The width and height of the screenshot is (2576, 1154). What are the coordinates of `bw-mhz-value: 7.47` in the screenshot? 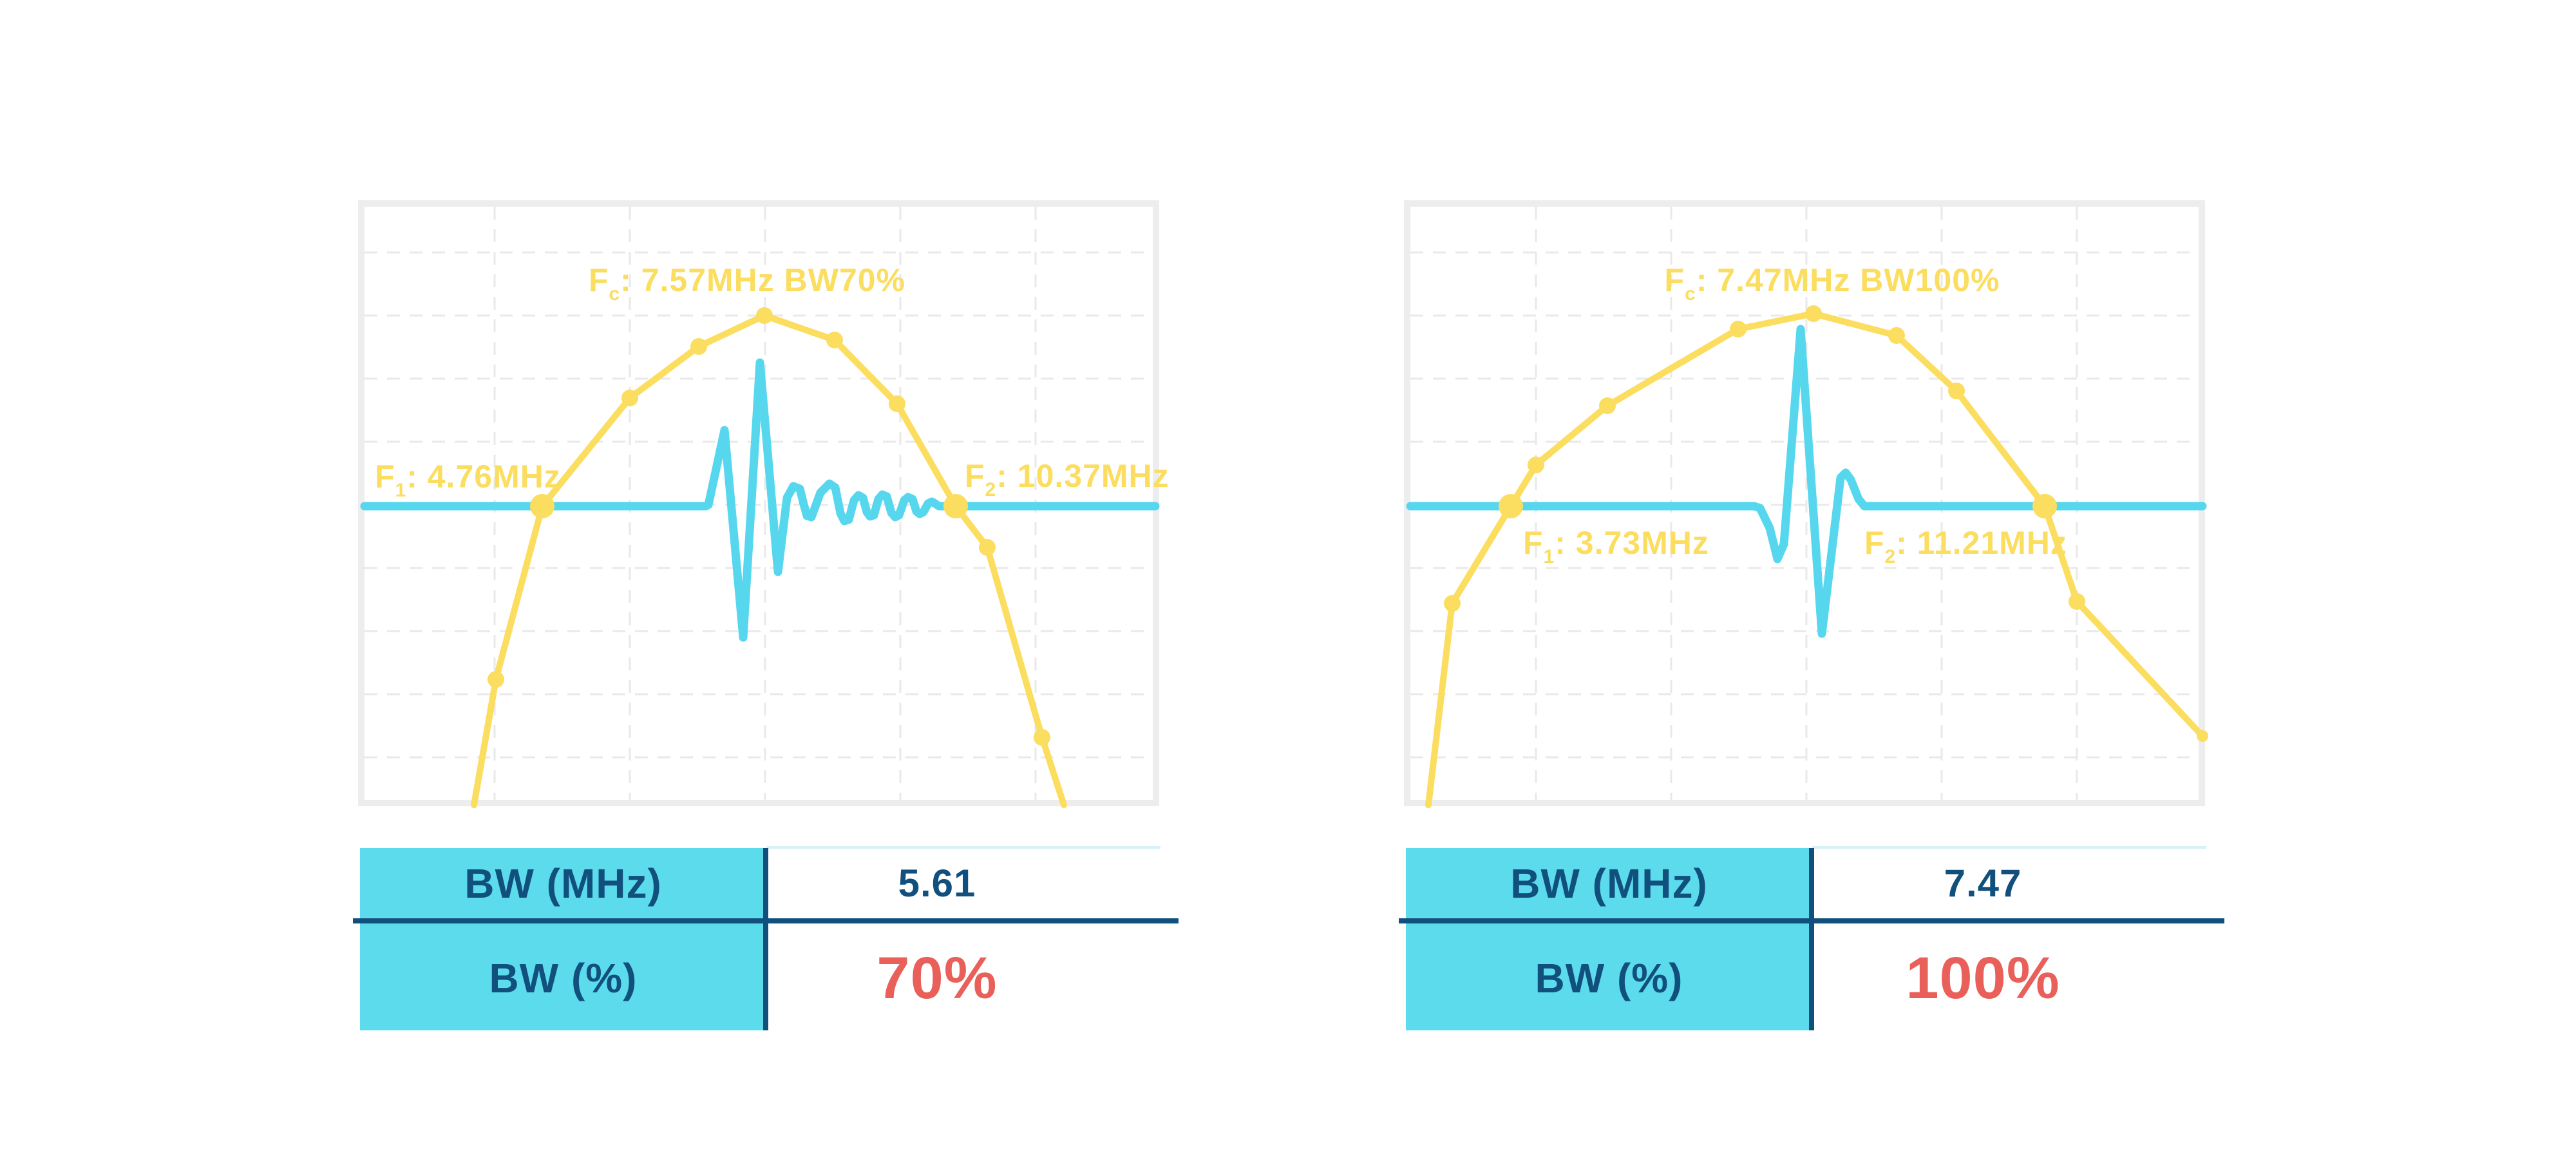 It's located at (1983, 884).